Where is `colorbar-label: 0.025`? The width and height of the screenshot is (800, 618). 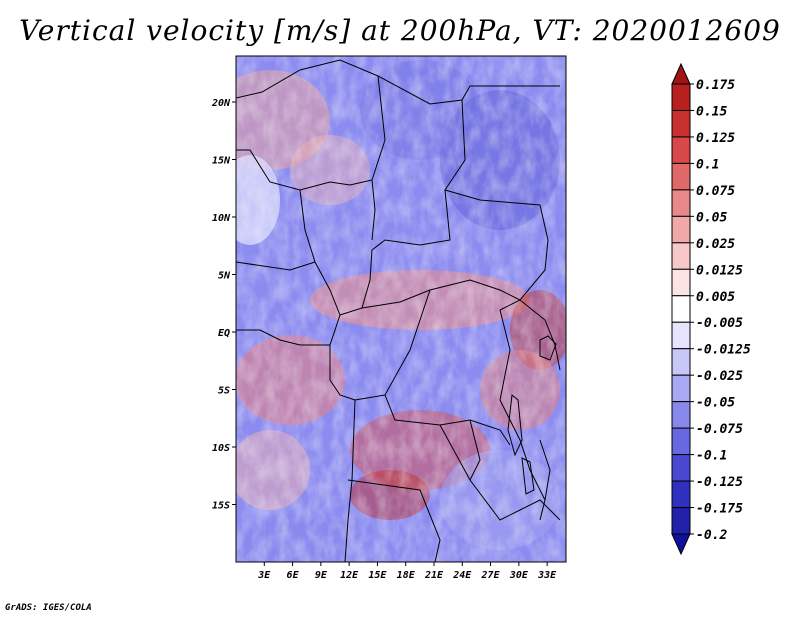
colorbar-label: 0.025 is located at coordinates (715, 244).